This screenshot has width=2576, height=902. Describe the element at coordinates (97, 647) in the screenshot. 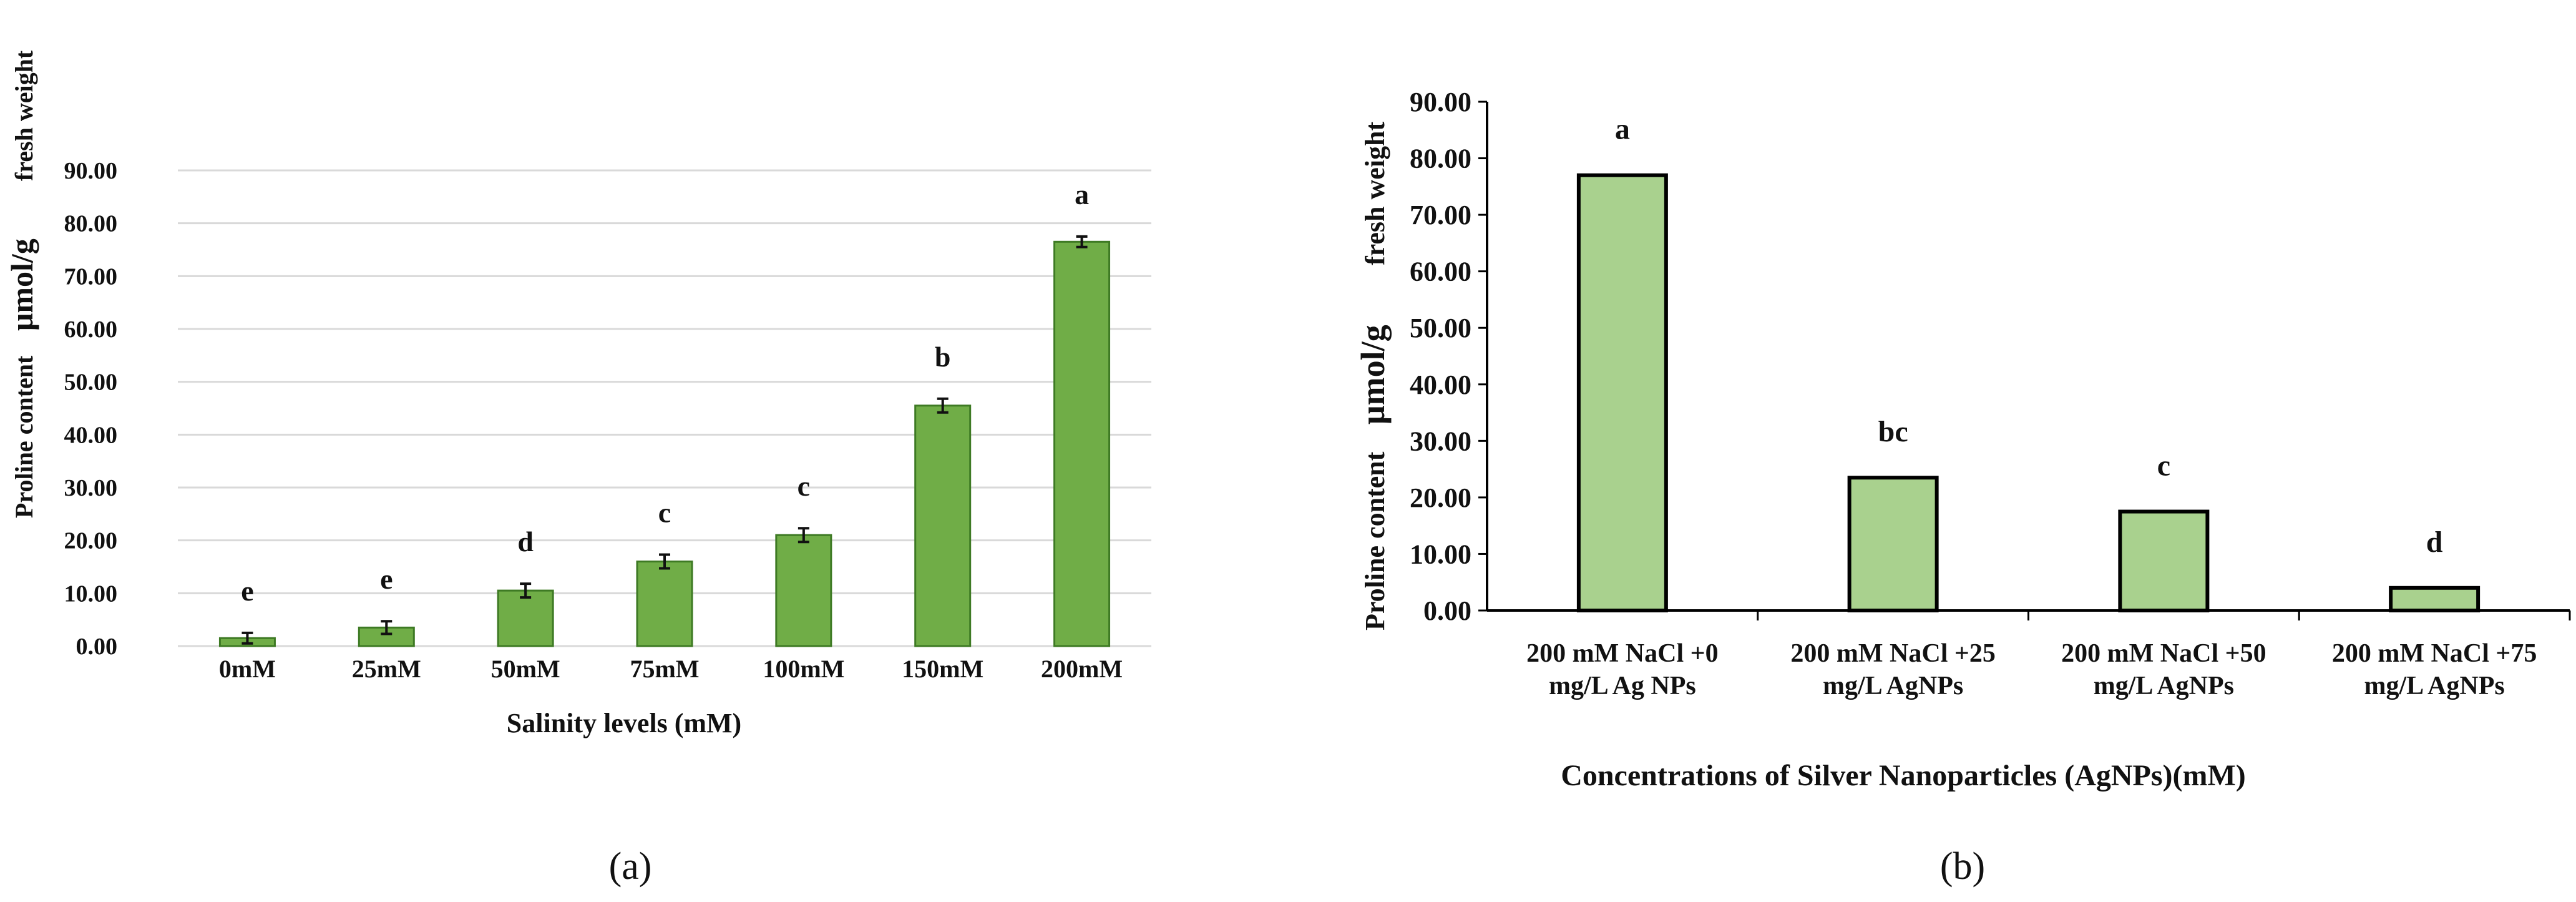

I see `y-tick-label-a: 0.00` at that location.